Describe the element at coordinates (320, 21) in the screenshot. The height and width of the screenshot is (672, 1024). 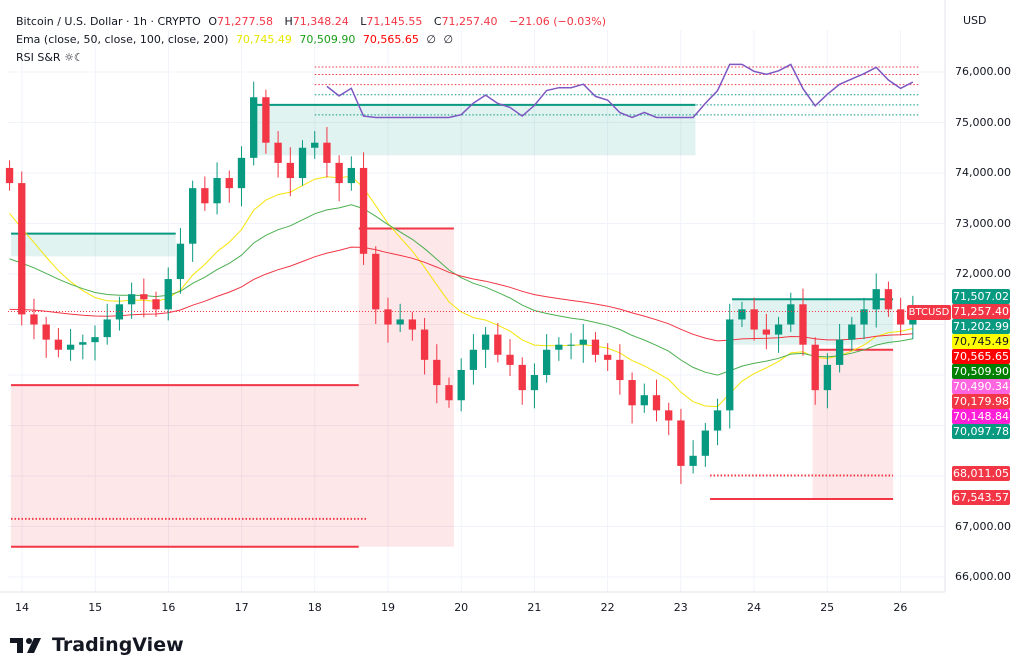
I see `high-value: 71,348.24` at that location.